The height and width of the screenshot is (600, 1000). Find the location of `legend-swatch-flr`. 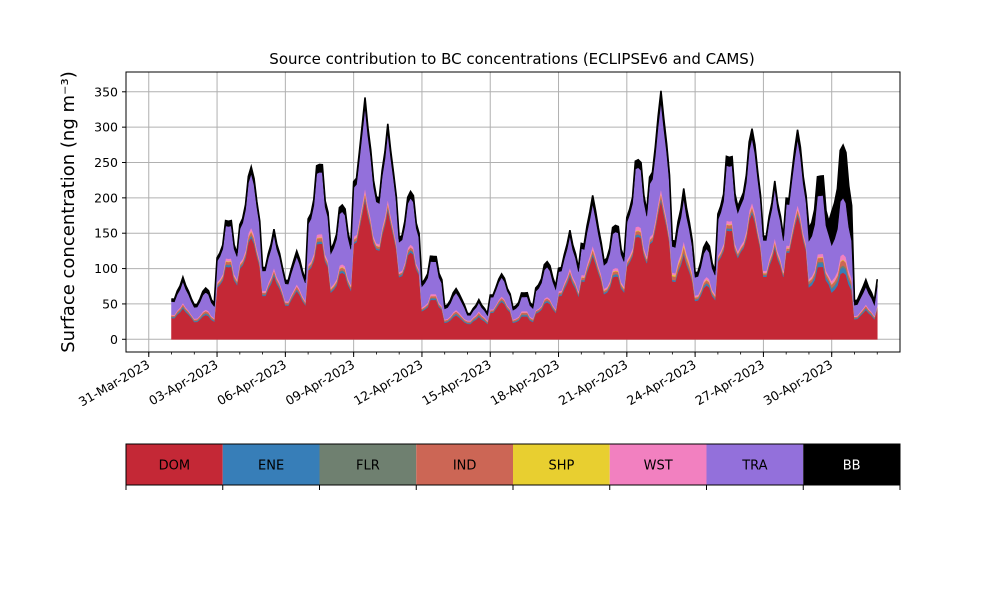

legend-swatch-flr is located at coordinates (368, 464).